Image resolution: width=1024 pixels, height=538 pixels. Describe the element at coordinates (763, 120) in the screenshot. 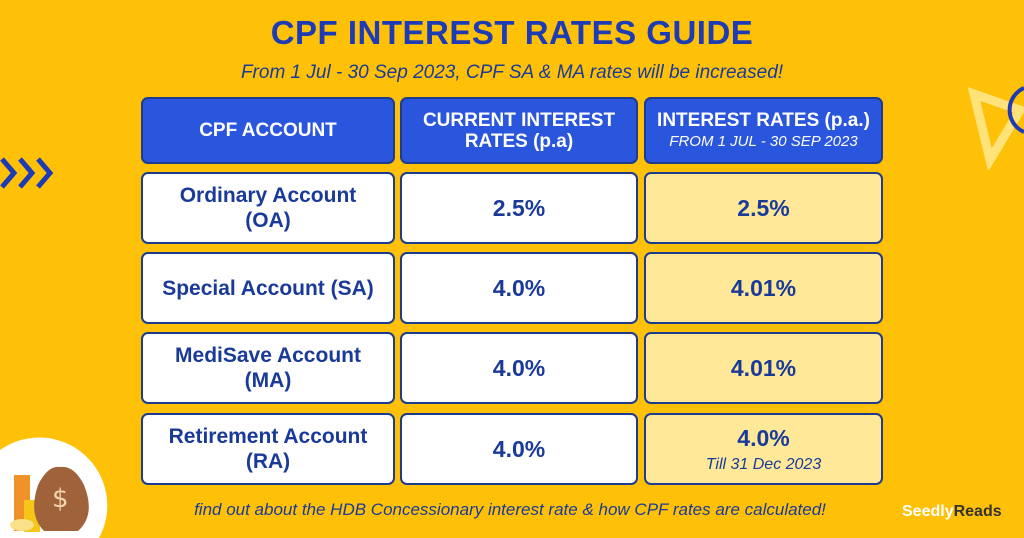

I see `header-label: INTEREST RATES (p.a.)` at that location.